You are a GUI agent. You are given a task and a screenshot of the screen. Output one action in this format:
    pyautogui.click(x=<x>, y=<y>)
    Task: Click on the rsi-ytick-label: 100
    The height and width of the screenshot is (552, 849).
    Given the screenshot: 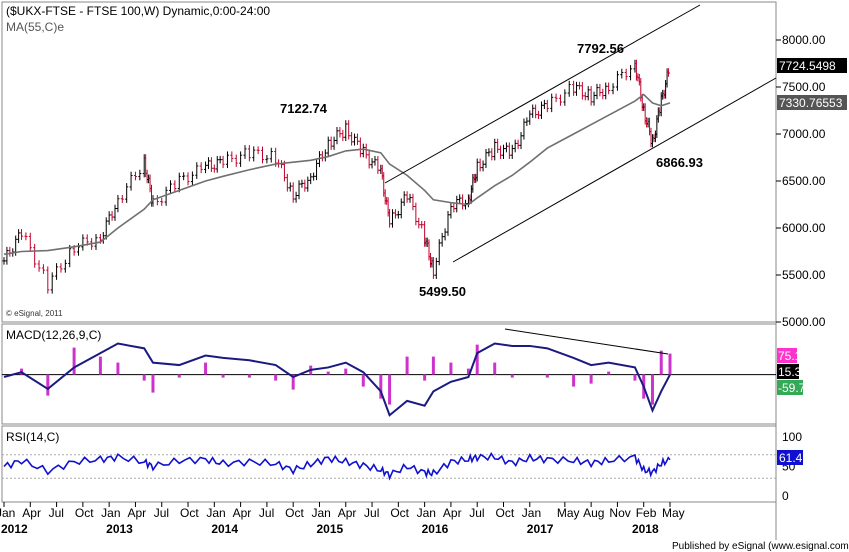 What is the action you would take?
    pyautogui.click(x=792, y=437)
    